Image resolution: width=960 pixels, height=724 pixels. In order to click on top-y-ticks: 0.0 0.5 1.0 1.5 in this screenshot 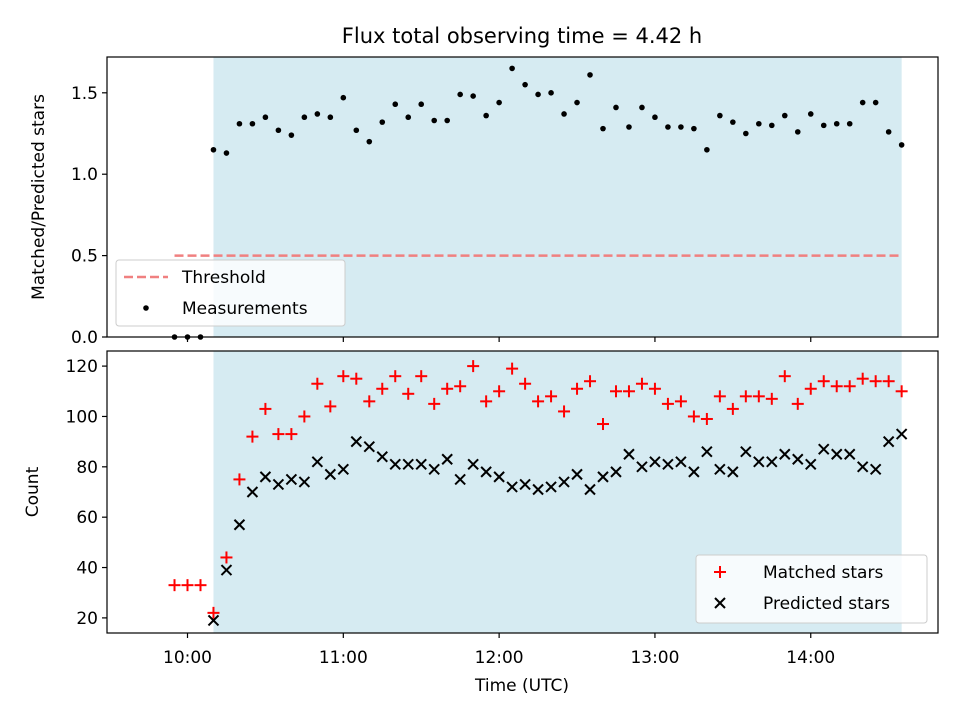, I will do `click(89, 216)`.